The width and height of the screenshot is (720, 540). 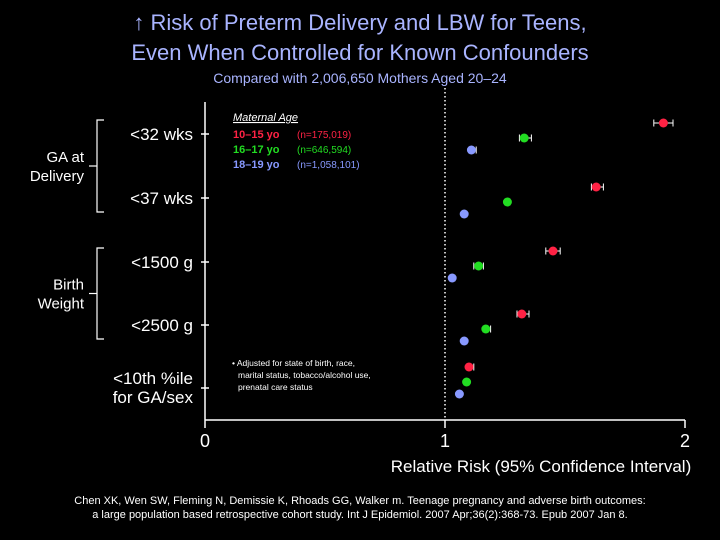 I want to click on footnote-line: prenatal care status, so click(x=275, y=387).